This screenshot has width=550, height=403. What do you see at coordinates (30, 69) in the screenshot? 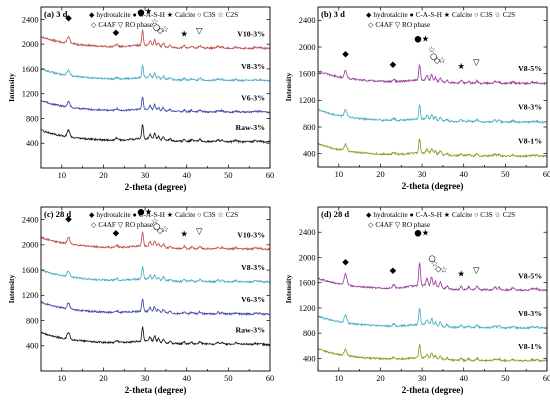
I see `y-tick-label: 1600` at bounding box center [30, 69].